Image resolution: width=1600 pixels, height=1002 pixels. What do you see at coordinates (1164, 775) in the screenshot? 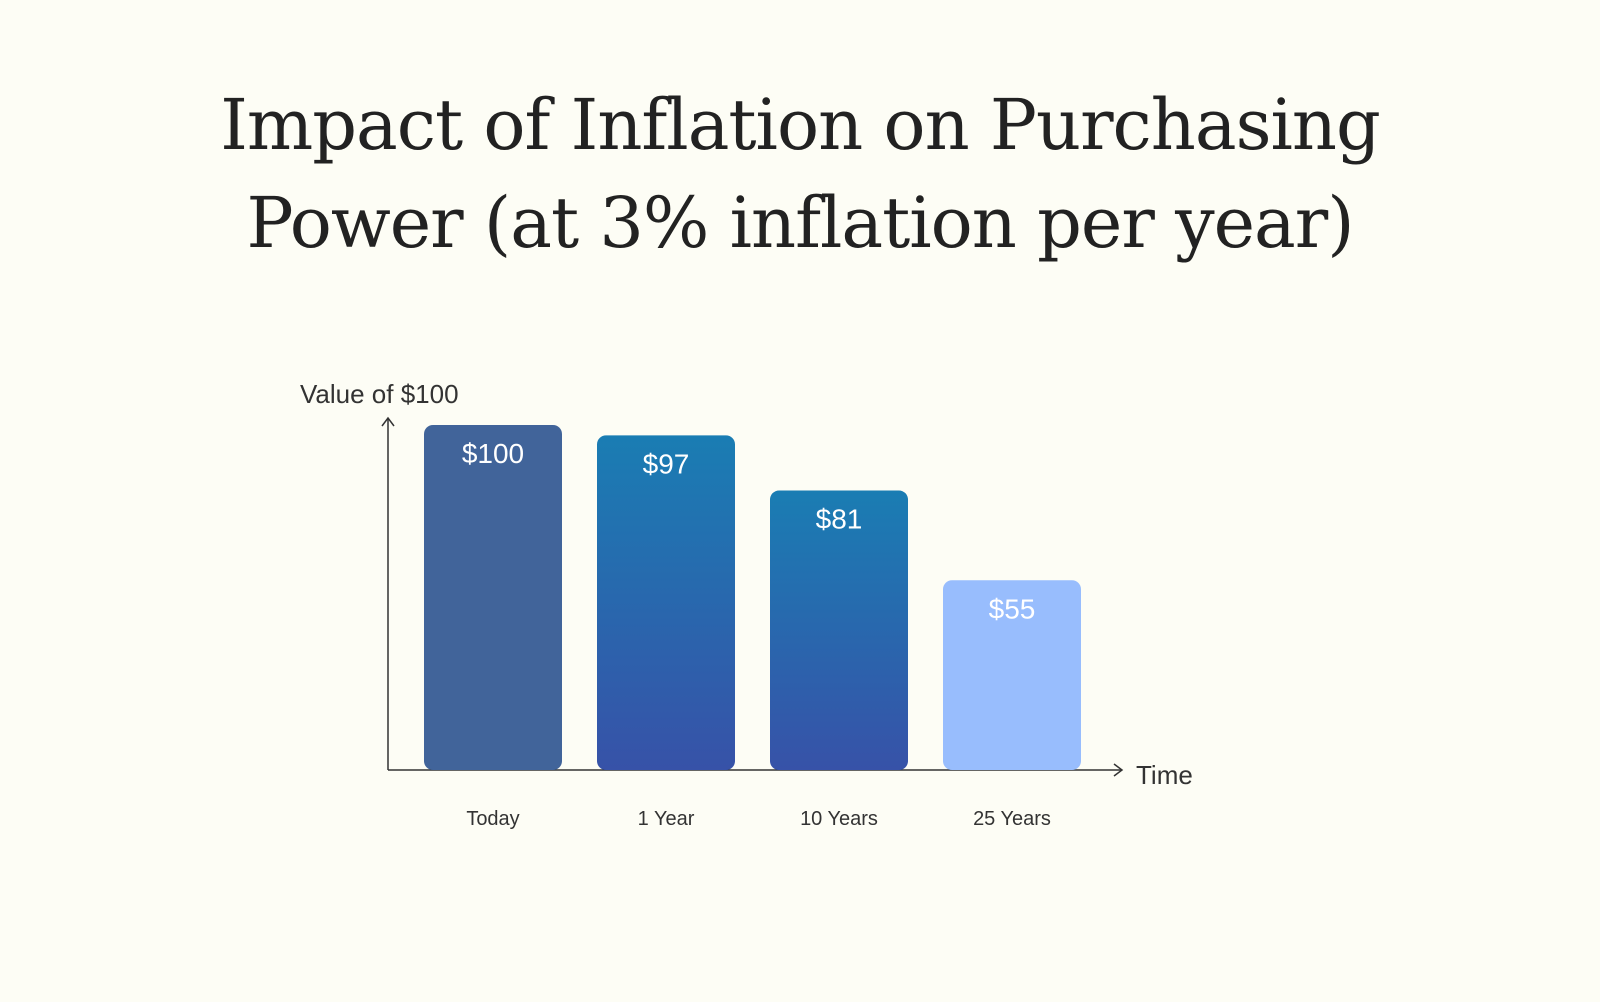
I see `x-axis-label: Time` at bounding box center [1164, 775].